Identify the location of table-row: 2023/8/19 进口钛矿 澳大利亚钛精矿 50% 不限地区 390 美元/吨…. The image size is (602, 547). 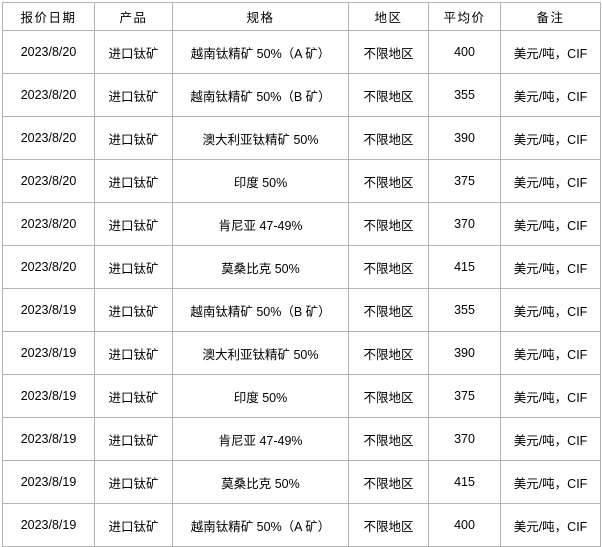
(301, 353).